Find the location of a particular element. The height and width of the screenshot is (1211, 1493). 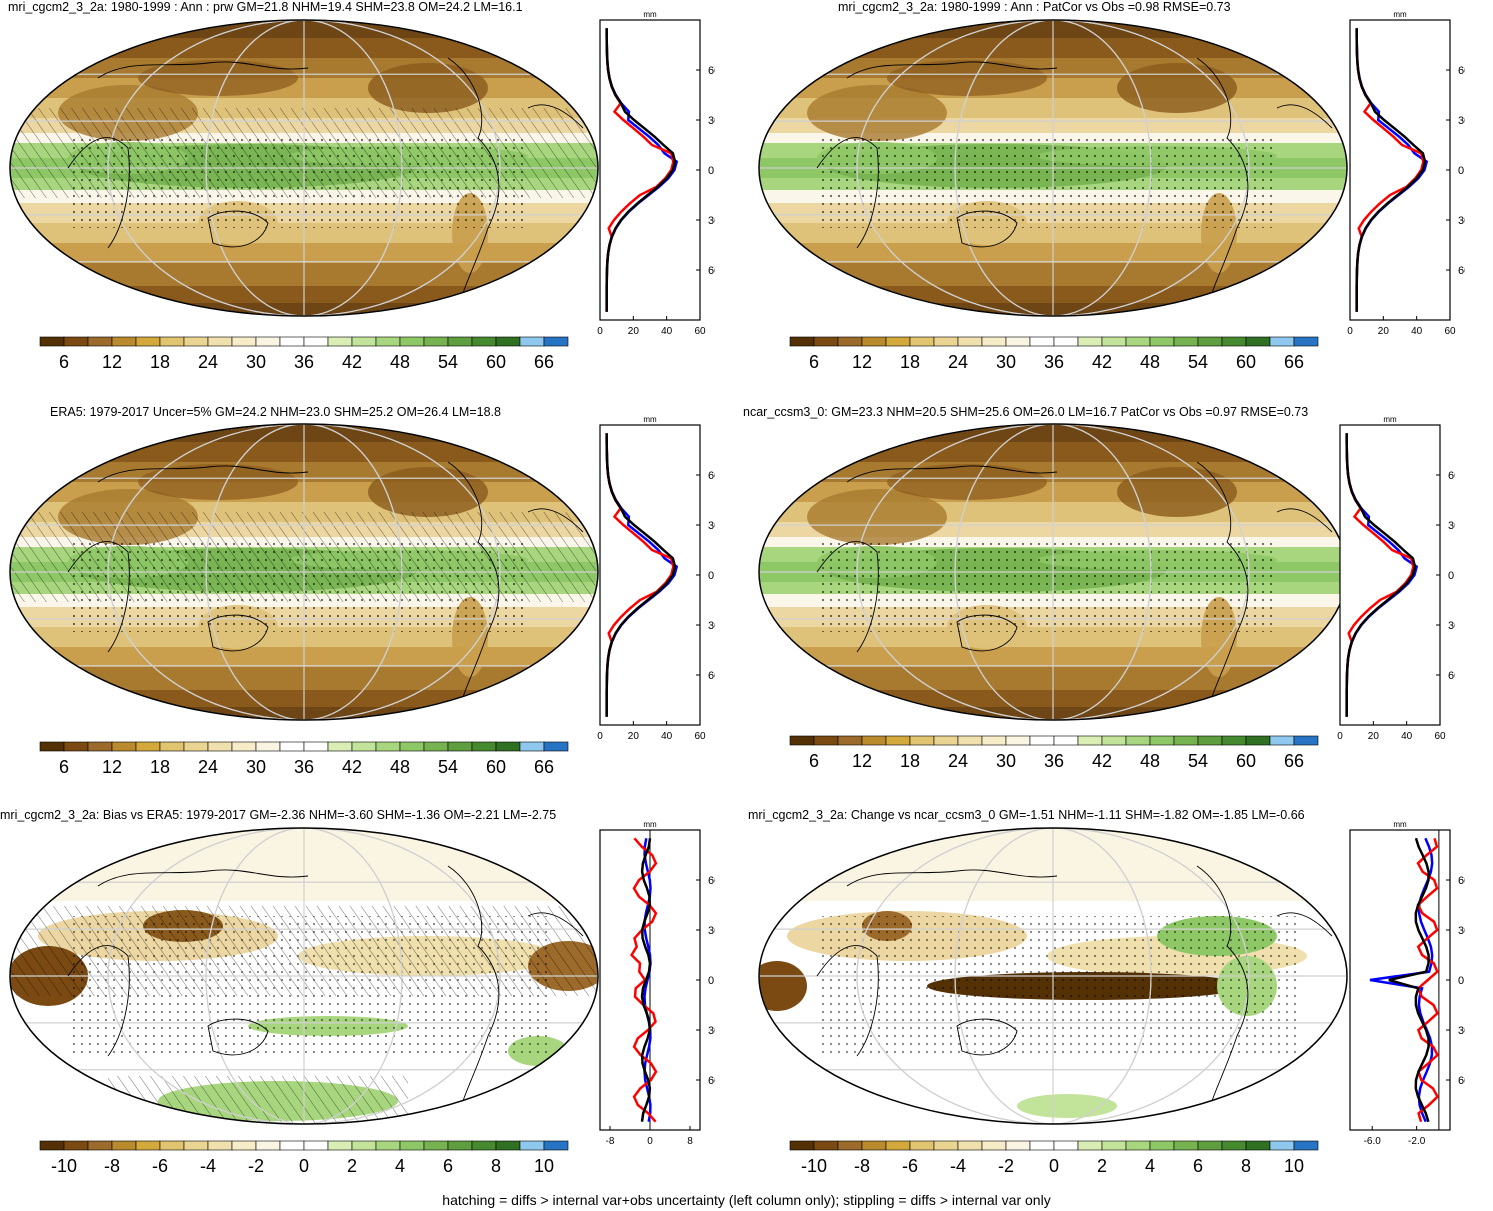

colorbar-4: 6 12 18 24 30 36 42 48 54 60 66 is located at coordinates (1054, 753).